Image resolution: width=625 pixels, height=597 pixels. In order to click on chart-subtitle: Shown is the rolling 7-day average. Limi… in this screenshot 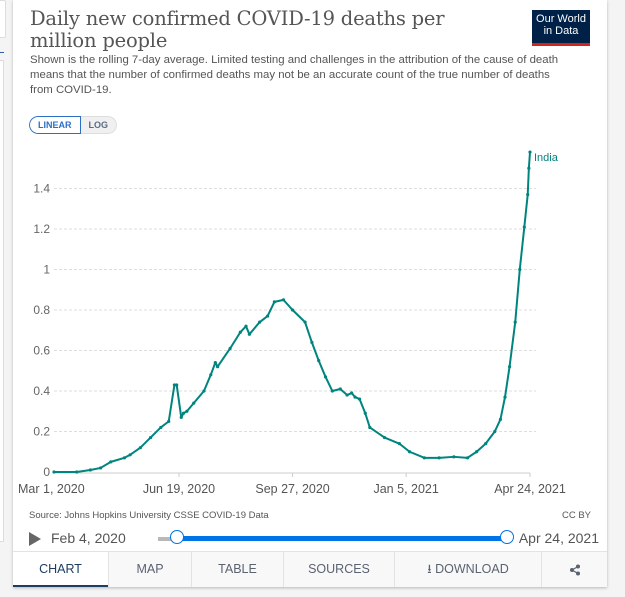, I will do `click(294, 75)`.